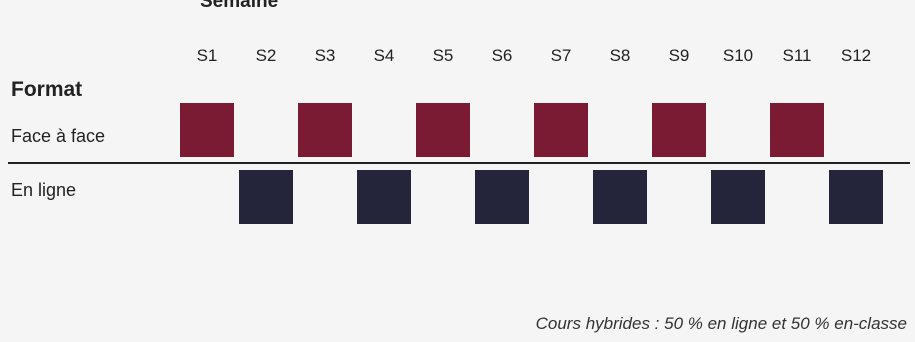 The width and height of the screenshot is (915, 342). I want to click on week-label-s10: S10, so click(738, 55).